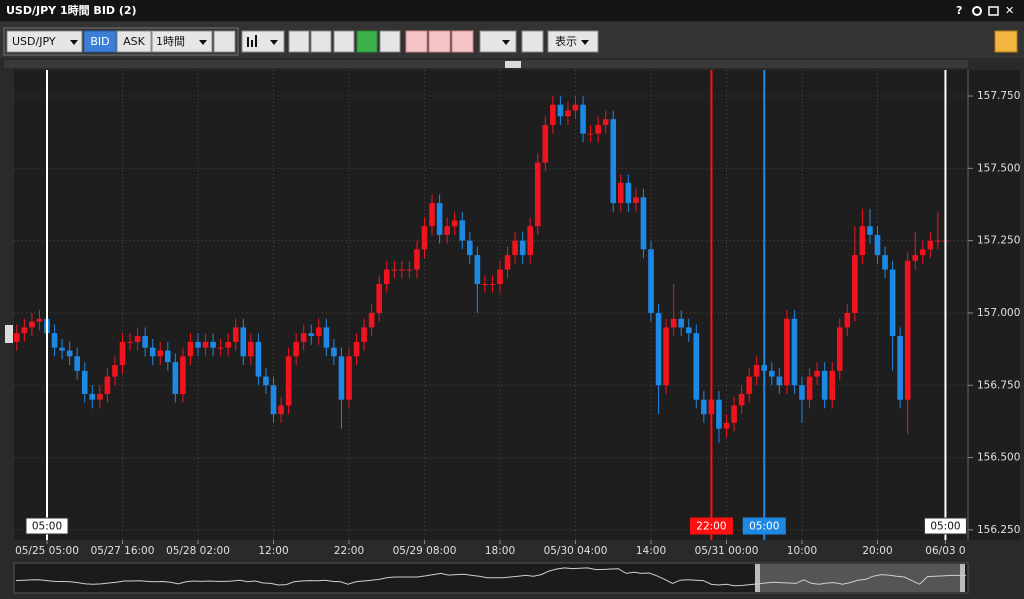 This screenshot has height=599, width=1024. Describe the element at coordinates (532, 41) in the screenshot. I see `screenshot-button` at that location.